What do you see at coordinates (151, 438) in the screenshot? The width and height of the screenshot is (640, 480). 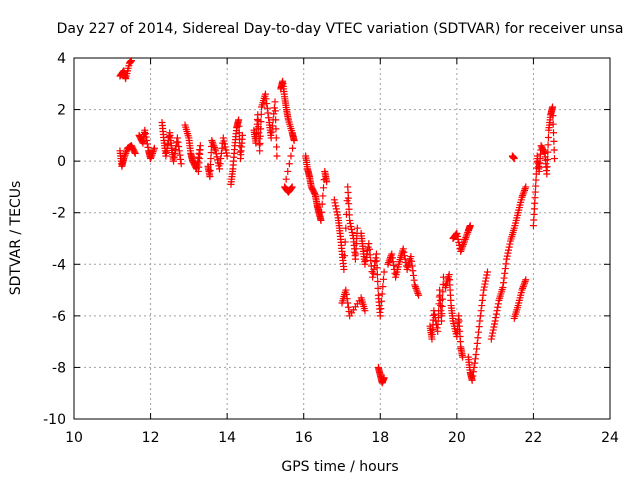 I see `x-tick-label: 12` at bounding box center [151, 438].